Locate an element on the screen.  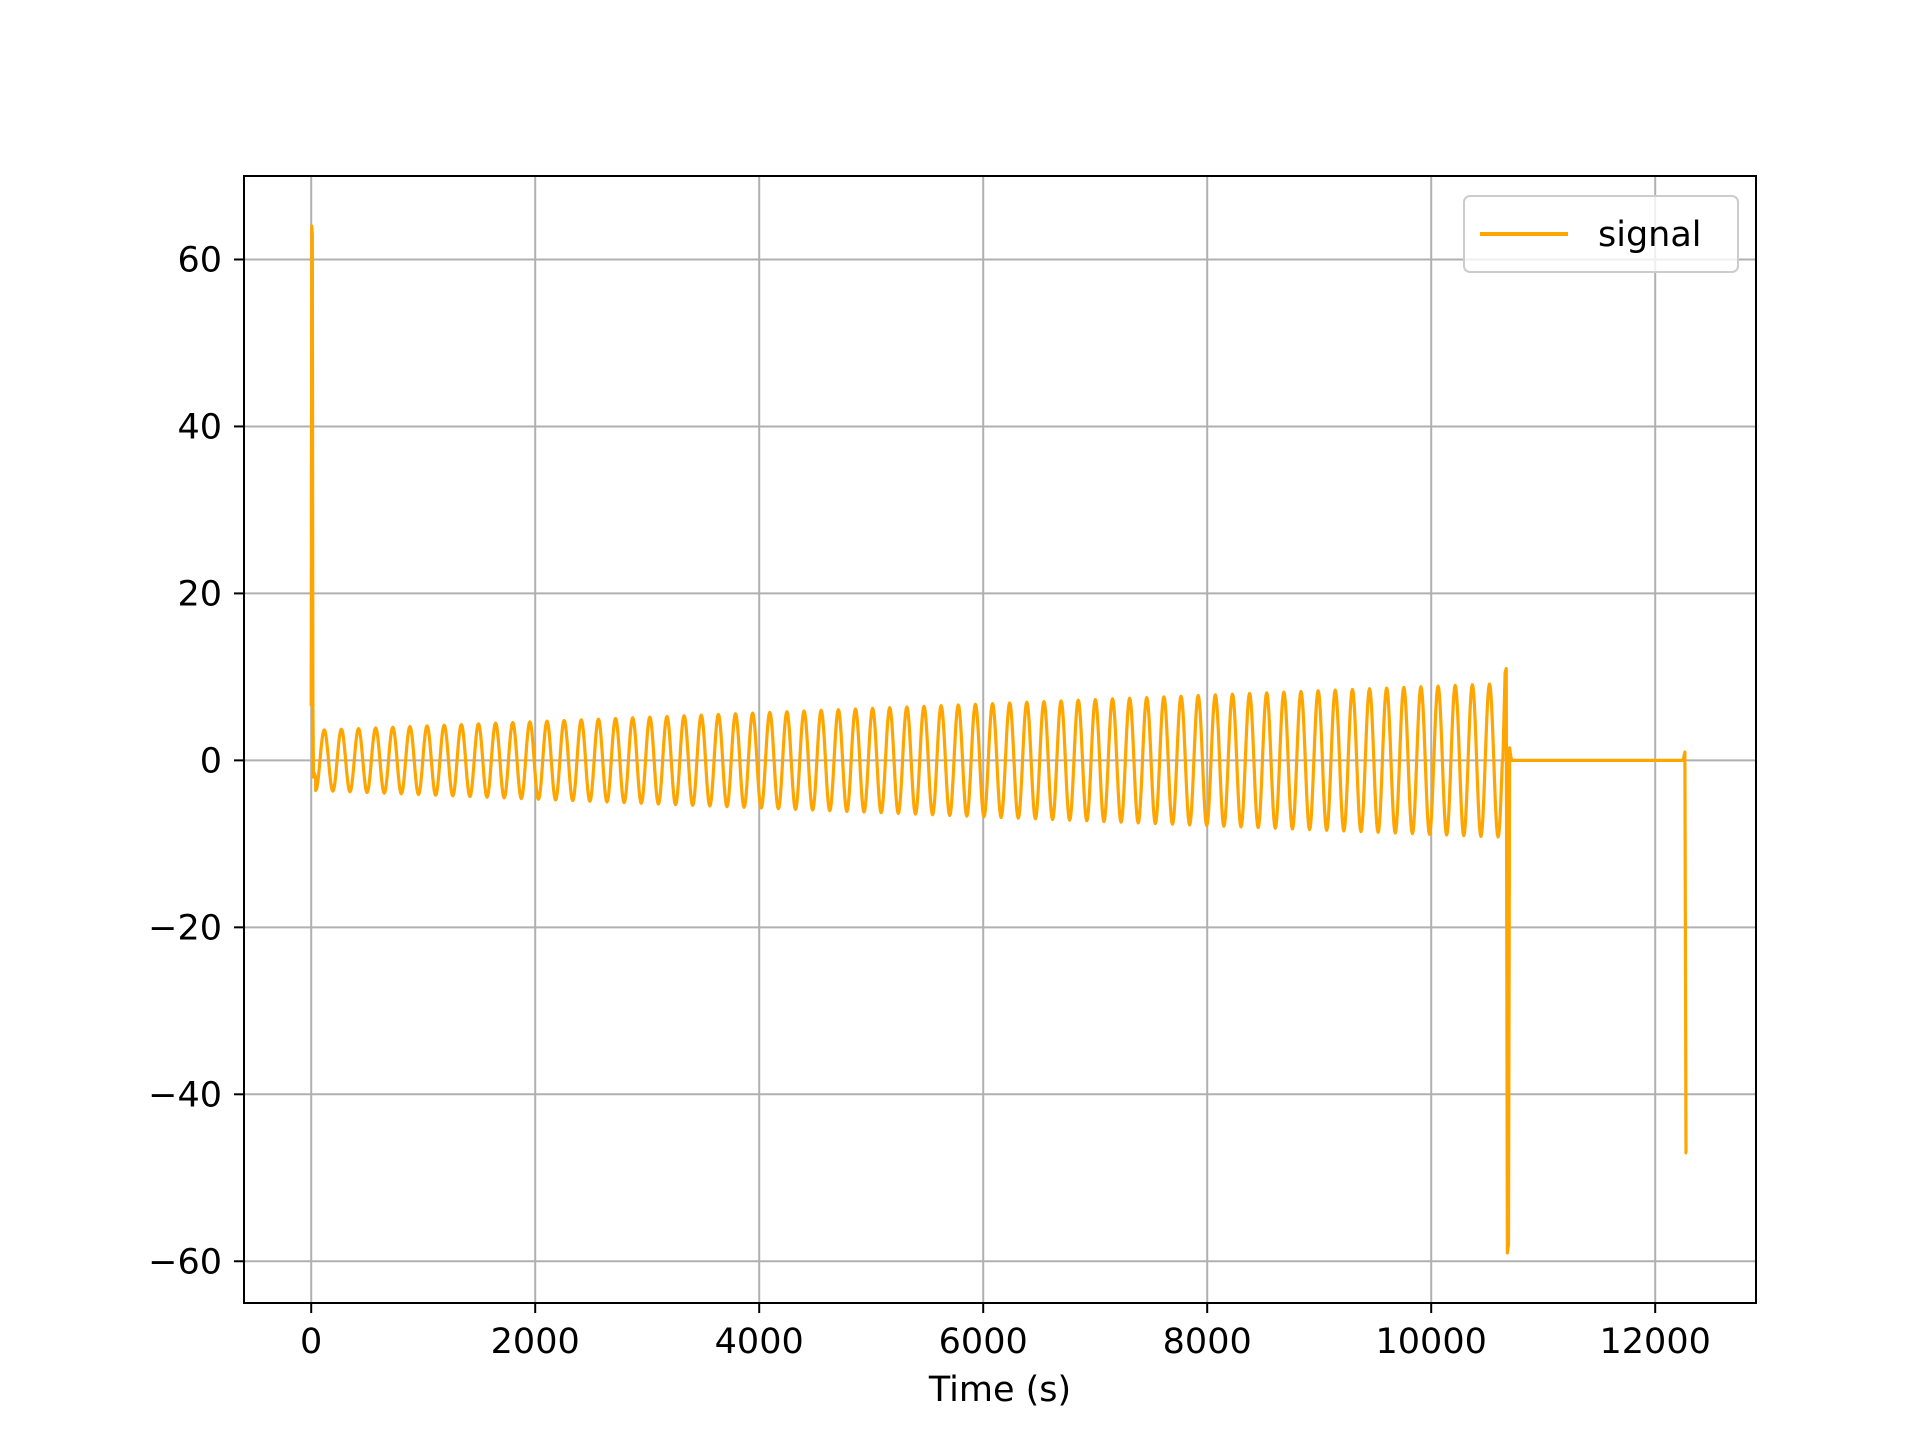
x-tick-label: 6000 is located at coordinates (983, 1342).